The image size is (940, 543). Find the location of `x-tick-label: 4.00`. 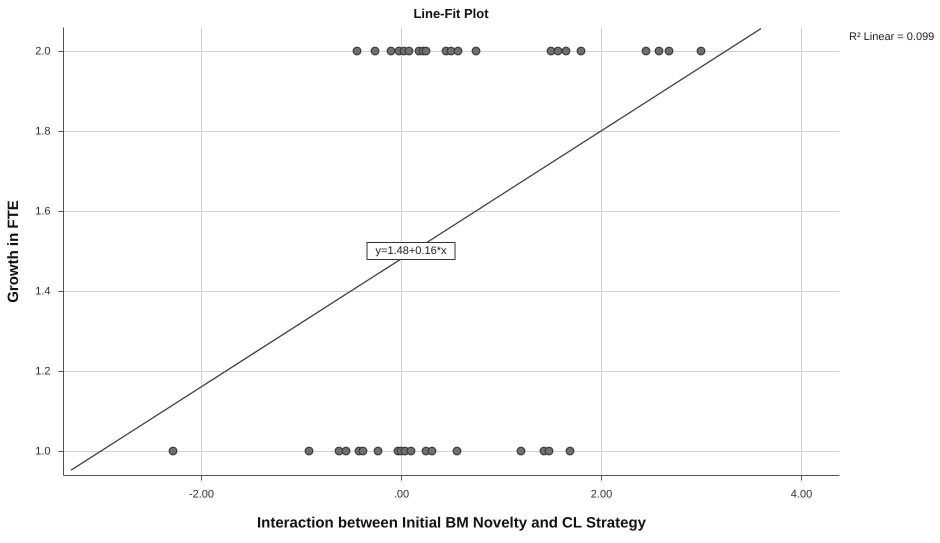

x-tick-label: 4.00 is located at coordinates (801, 494).